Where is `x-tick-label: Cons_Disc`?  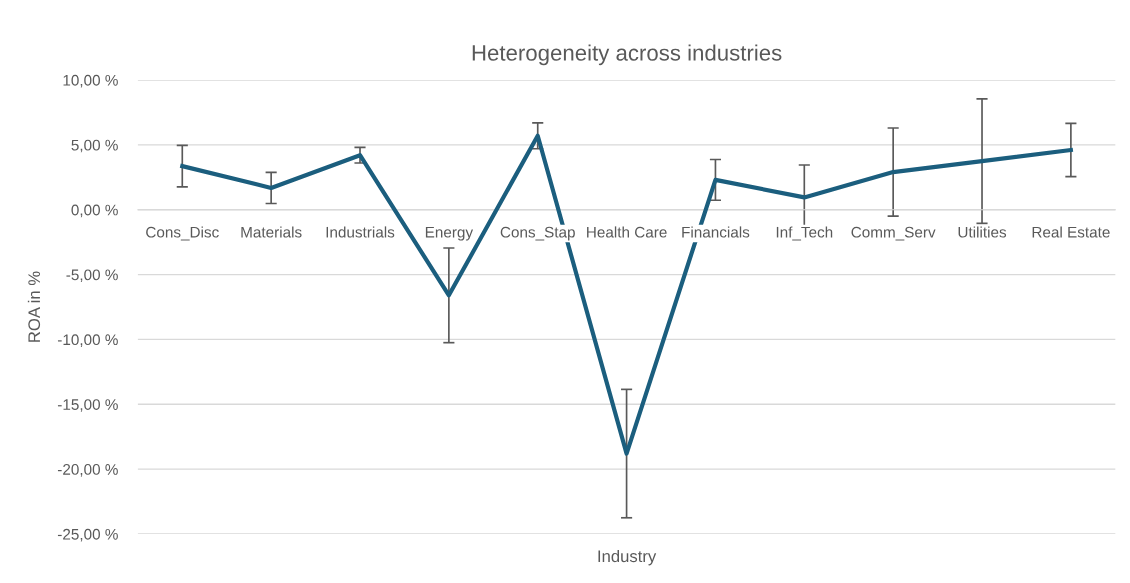
x-tick-label: Cons_Disc is located at coordinates (182, 233).